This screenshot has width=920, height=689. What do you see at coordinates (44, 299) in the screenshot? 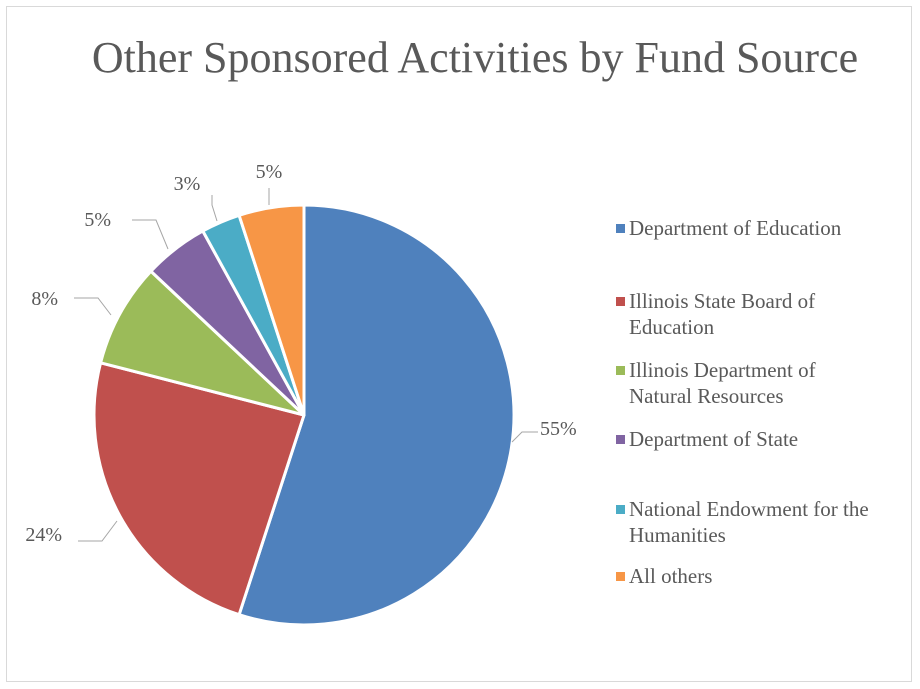
I see `data-label-illinois-dnr: 8%` at bounding box center [44, 299].